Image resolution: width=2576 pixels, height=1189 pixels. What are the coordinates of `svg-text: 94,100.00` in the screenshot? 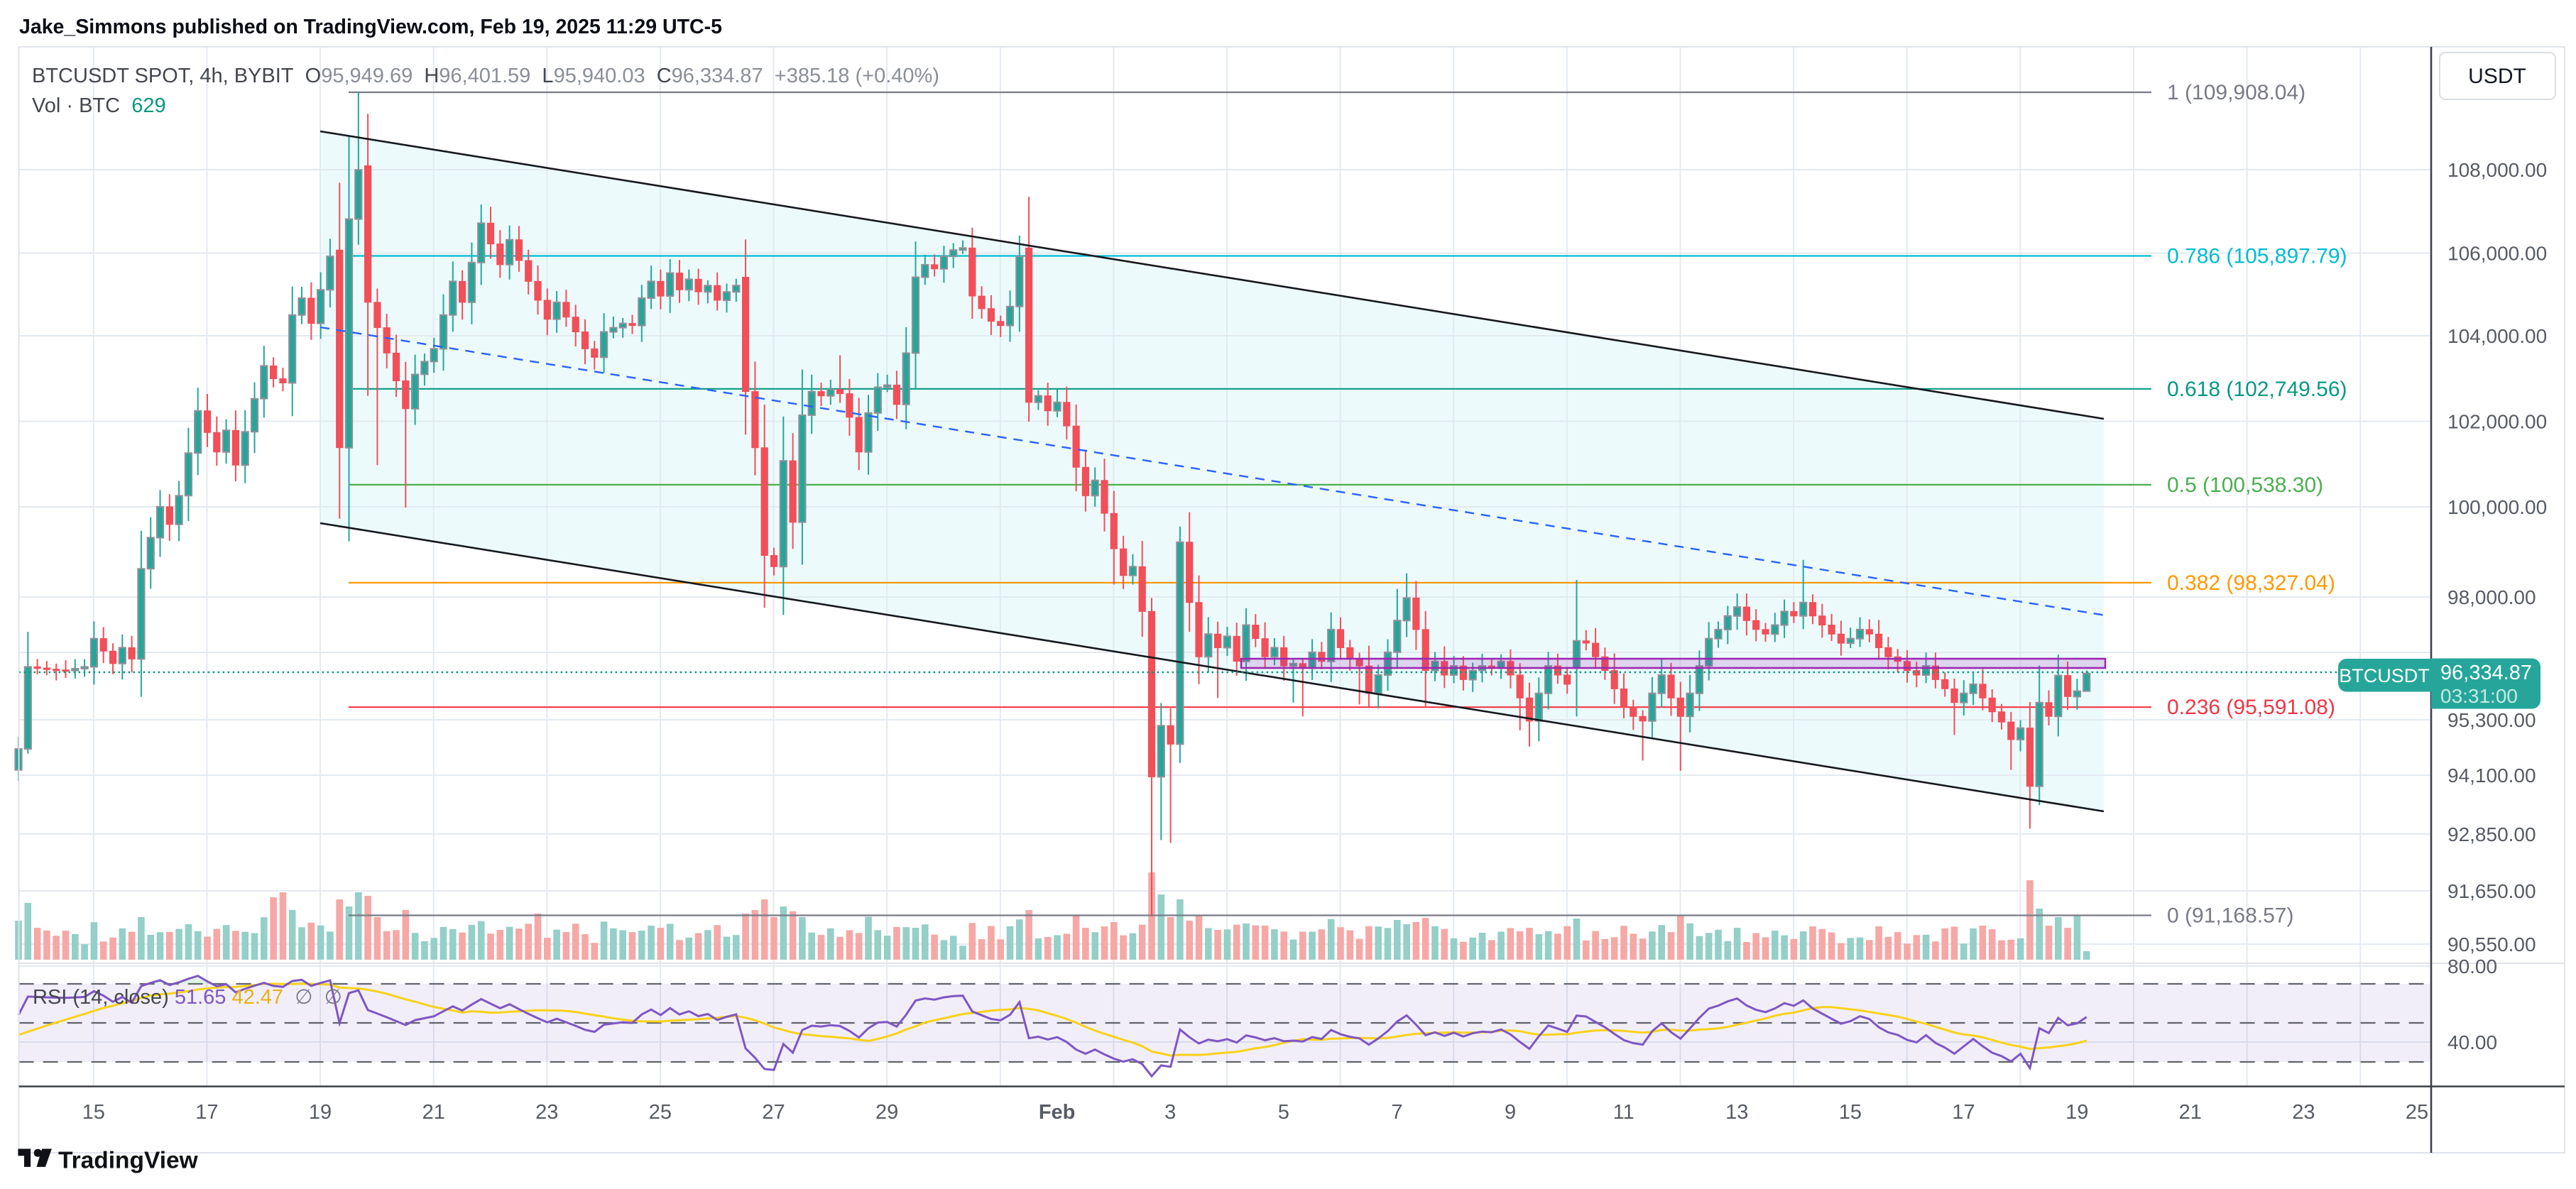 It's located at (2491, 776).